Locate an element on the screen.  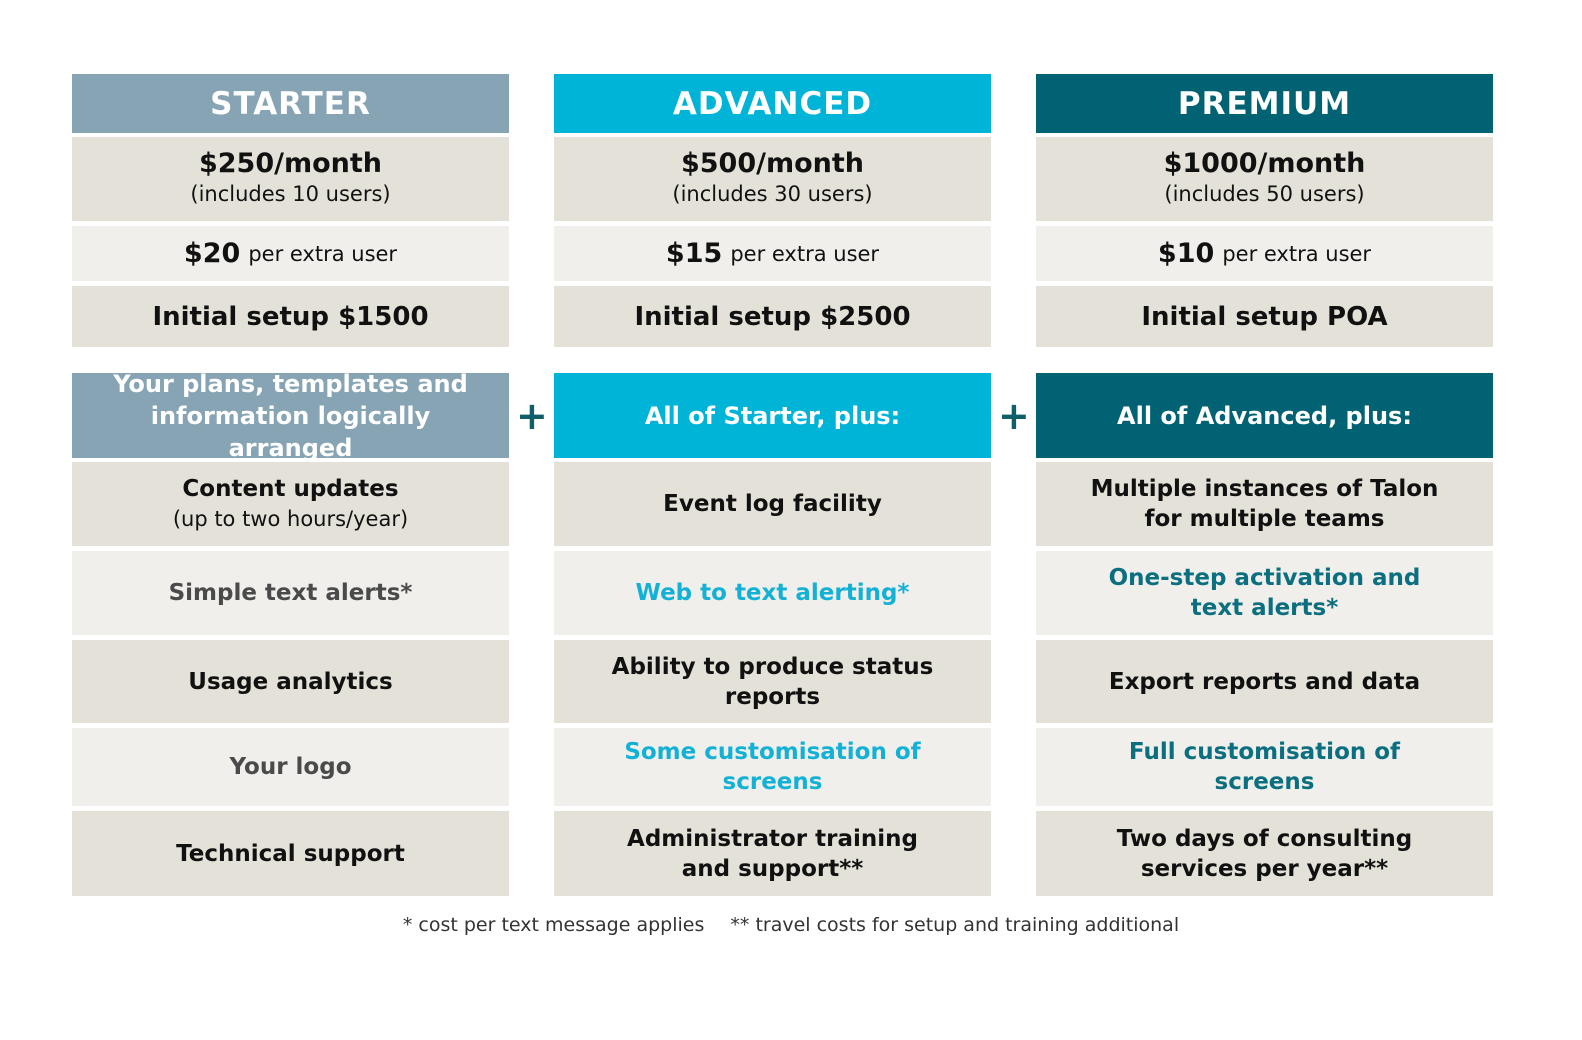
features-header: All of Advanced, plus: is located at coordinates (1264, 415).